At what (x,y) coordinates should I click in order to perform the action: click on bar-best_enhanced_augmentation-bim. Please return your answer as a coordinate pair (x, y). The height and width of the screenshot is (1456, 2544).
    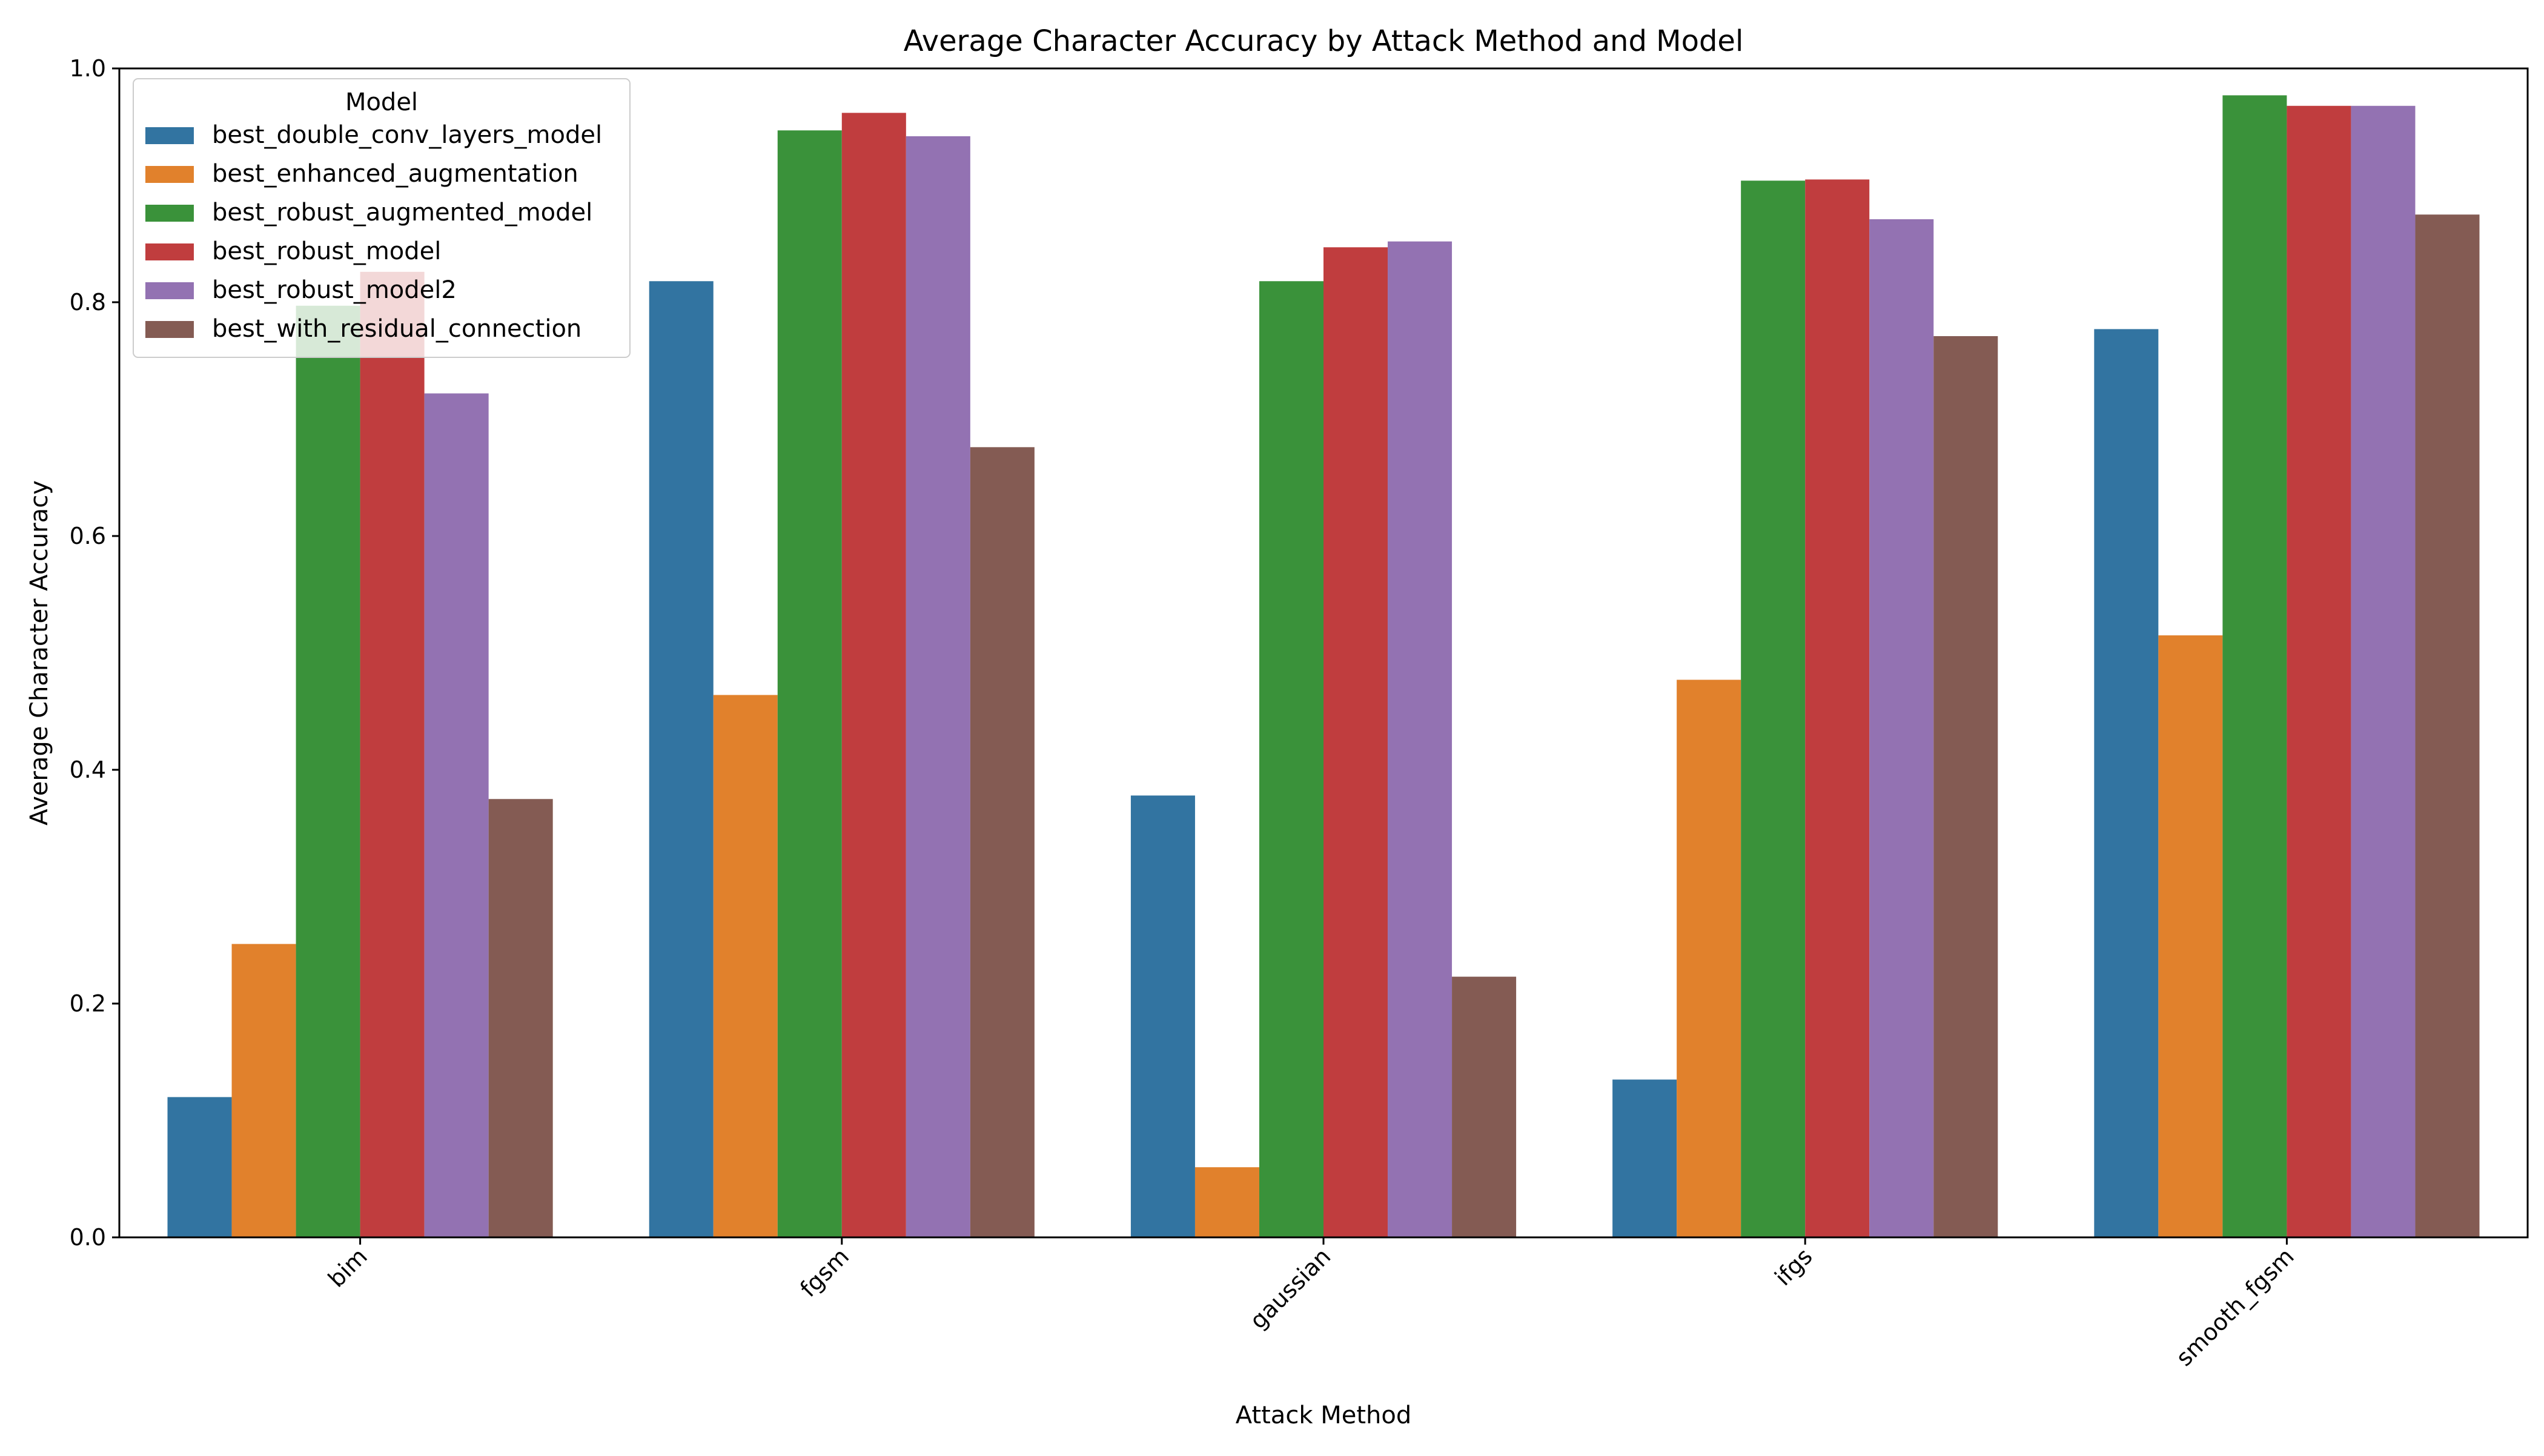
    Looking at the image, I should click on (263, 1090).